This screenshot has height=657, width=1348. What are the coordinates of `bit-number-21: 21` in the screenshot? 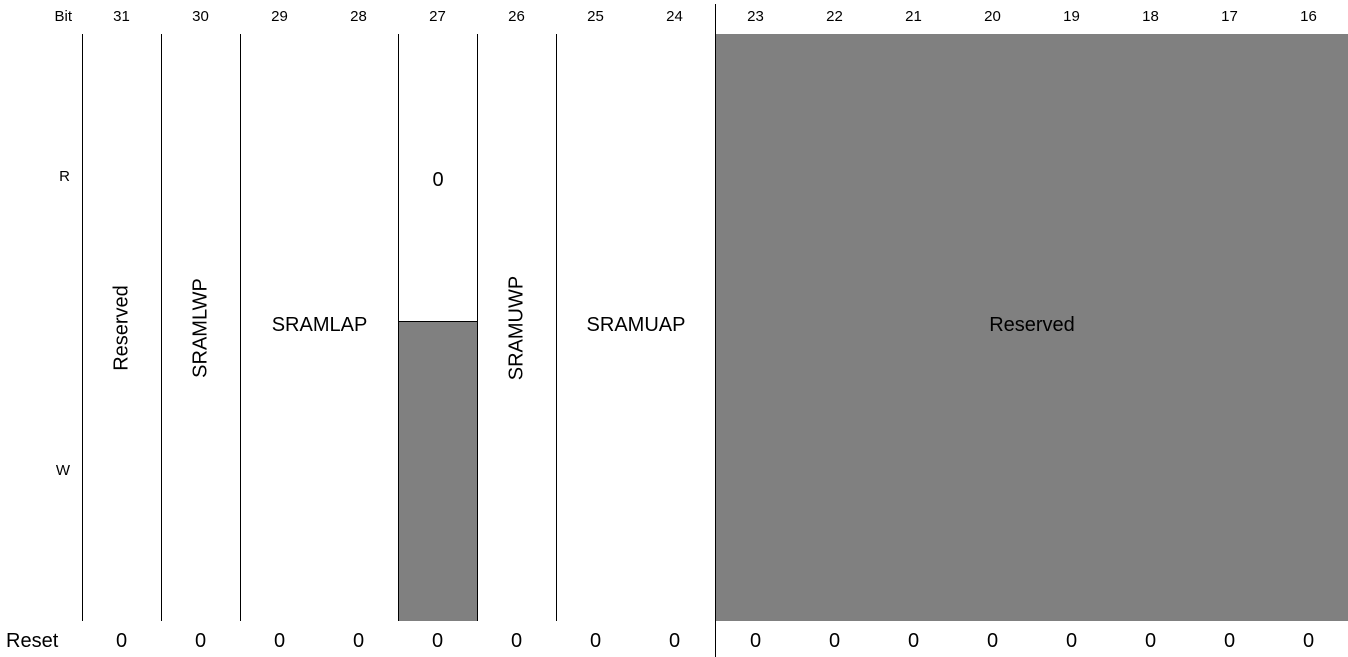 It's located at (913, 16).